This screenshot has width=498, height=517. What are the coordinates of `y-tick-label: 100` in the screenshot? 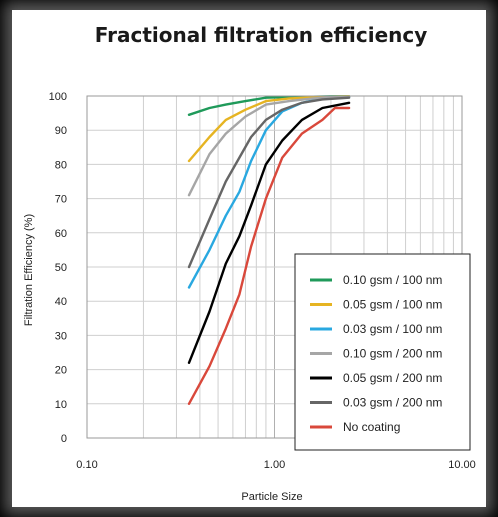 It's located at (58, 97).